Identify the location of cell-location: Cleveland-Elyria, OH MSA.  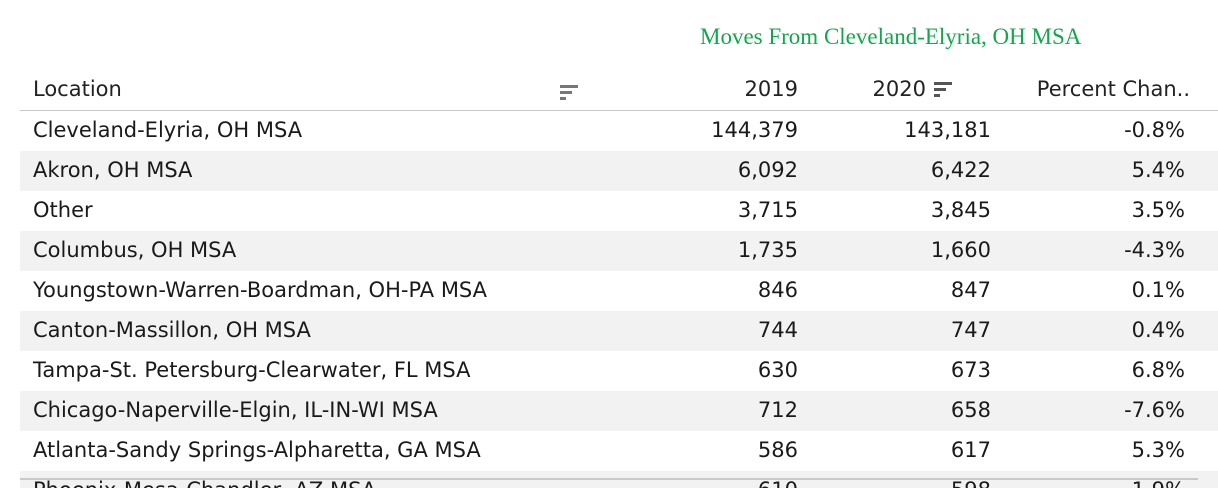
(168, 130).